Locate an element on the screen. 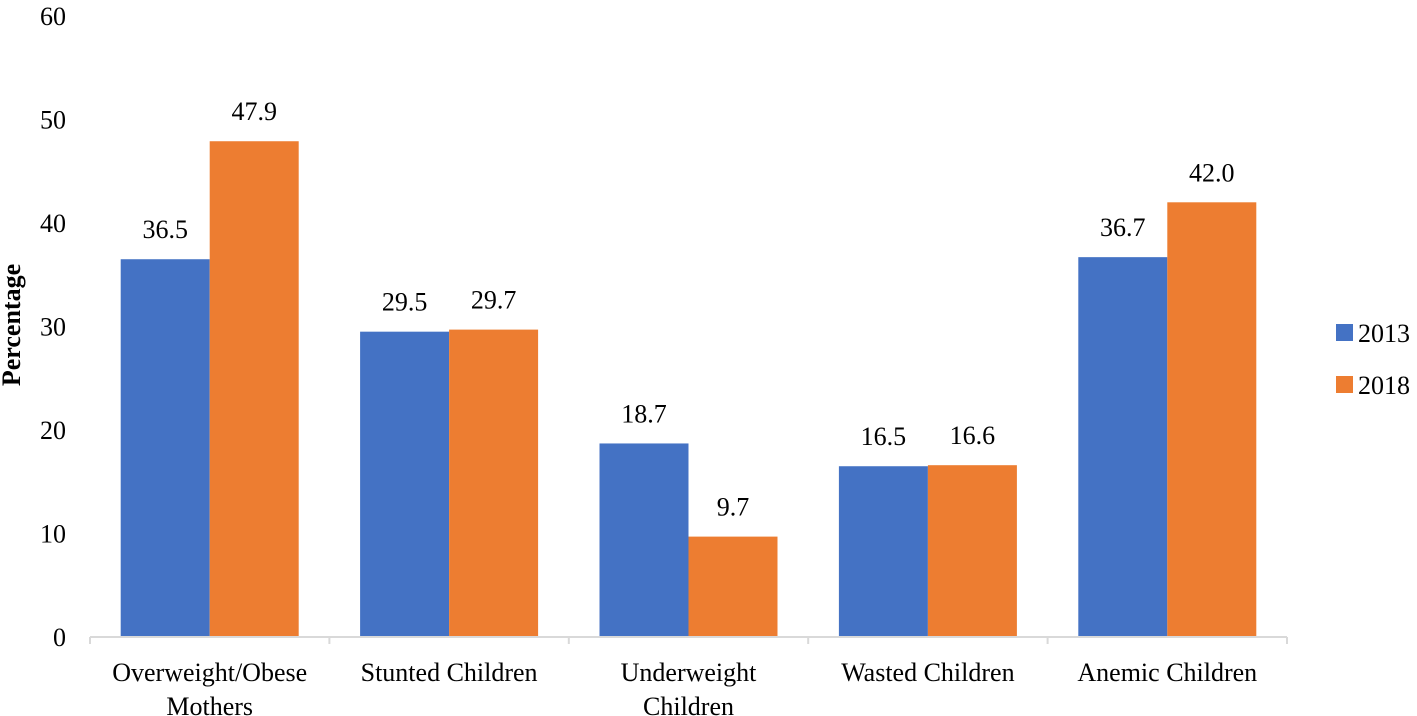  legend-swatch-2018 is located at coordinates (1344, 384).